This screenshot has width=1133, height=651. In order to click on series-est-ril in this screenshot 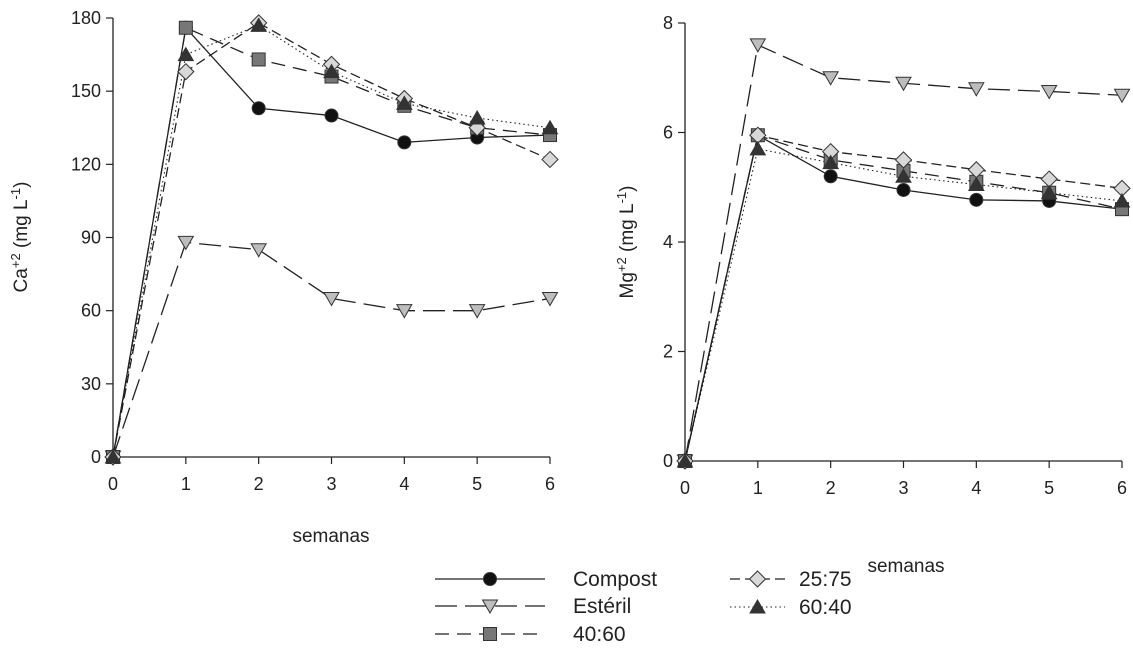, I will do `click(331, 349)`.